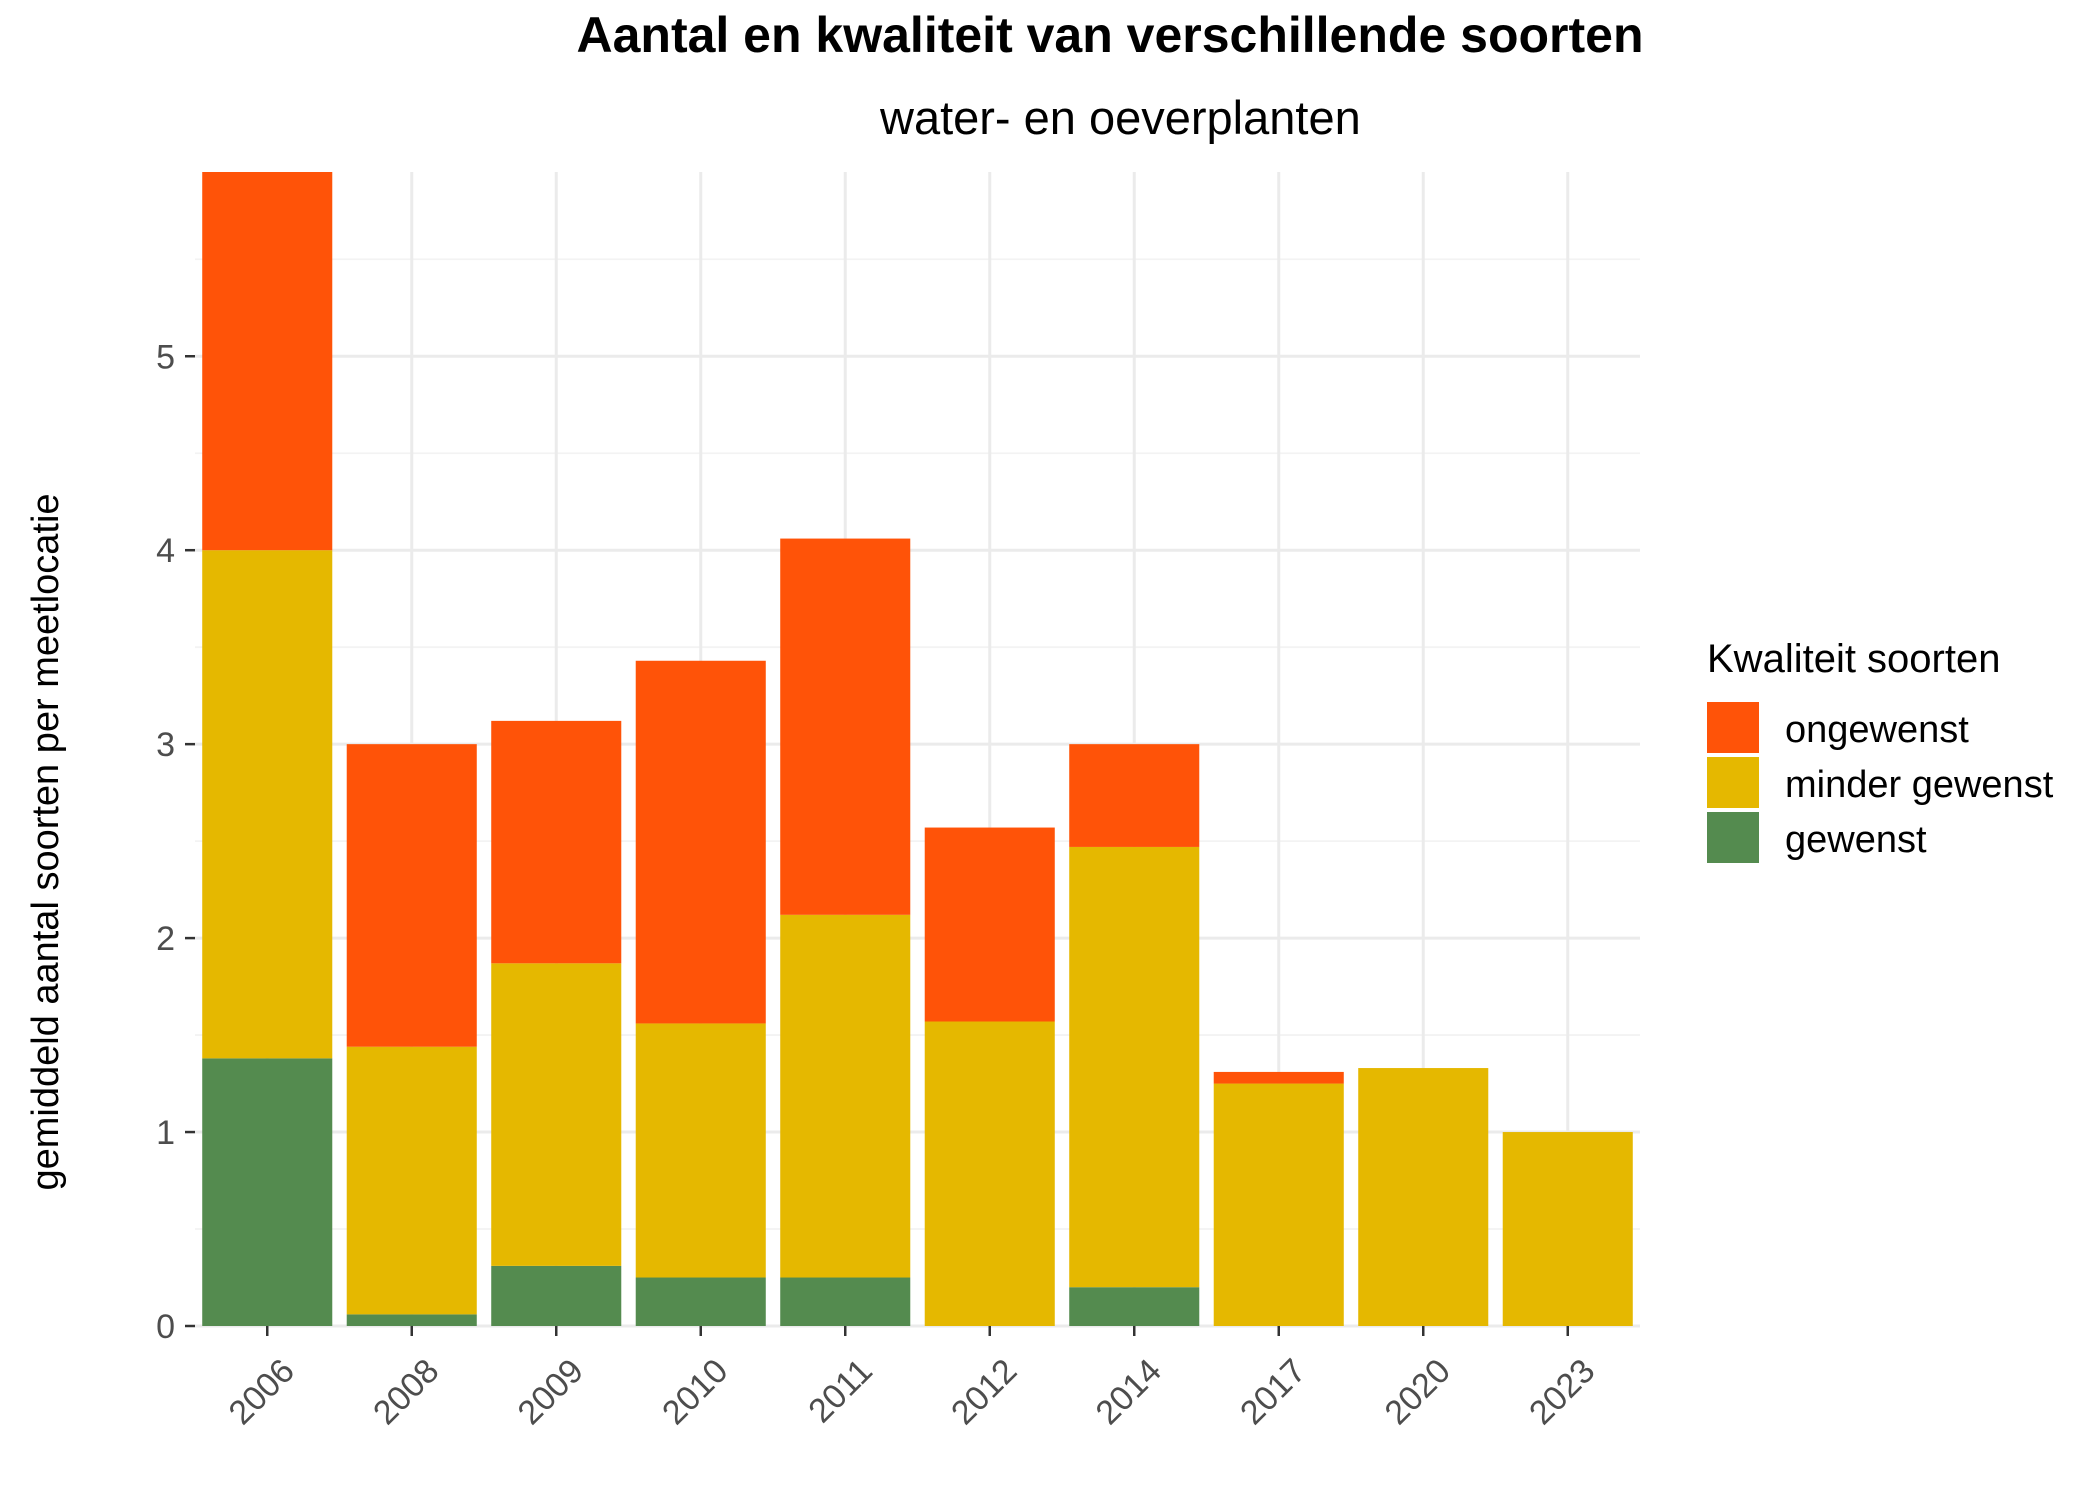 This screenshot has height=1500, width=2100. I want to click on bar-ongewenst-2009, so click(556, 842).